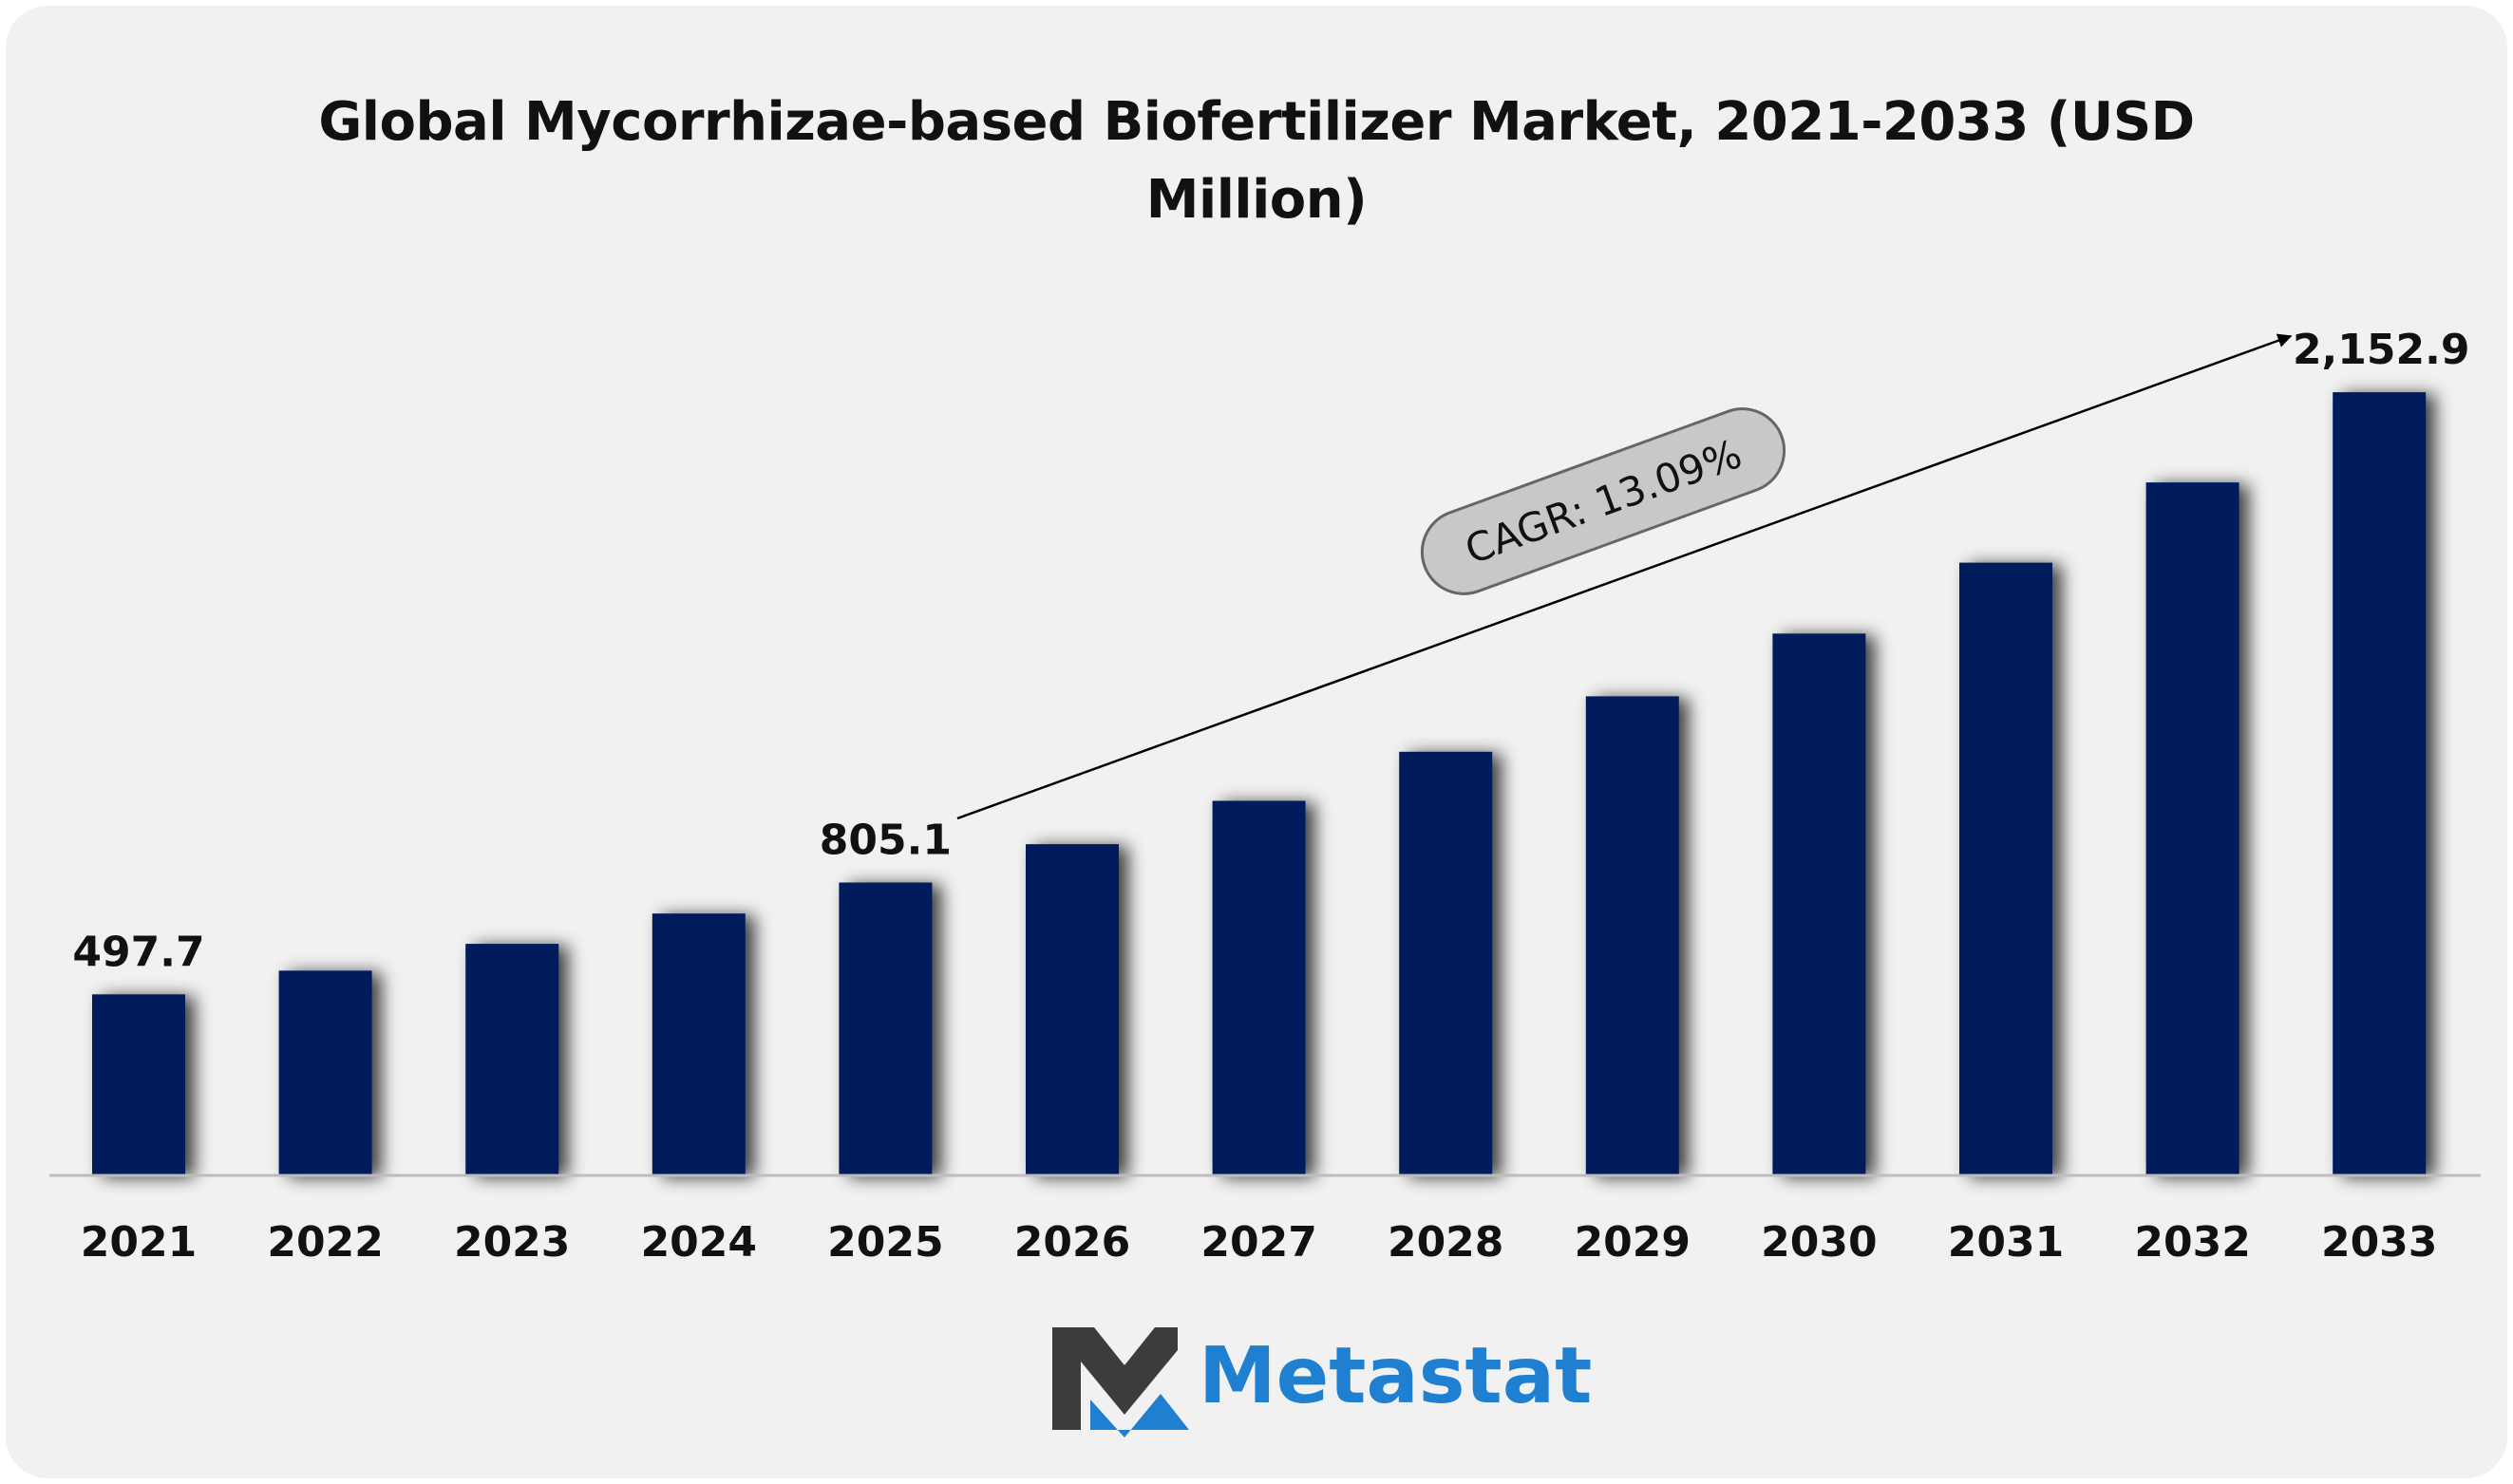  I want to click on x-tick-2025: 2025, so click(885, 1243).